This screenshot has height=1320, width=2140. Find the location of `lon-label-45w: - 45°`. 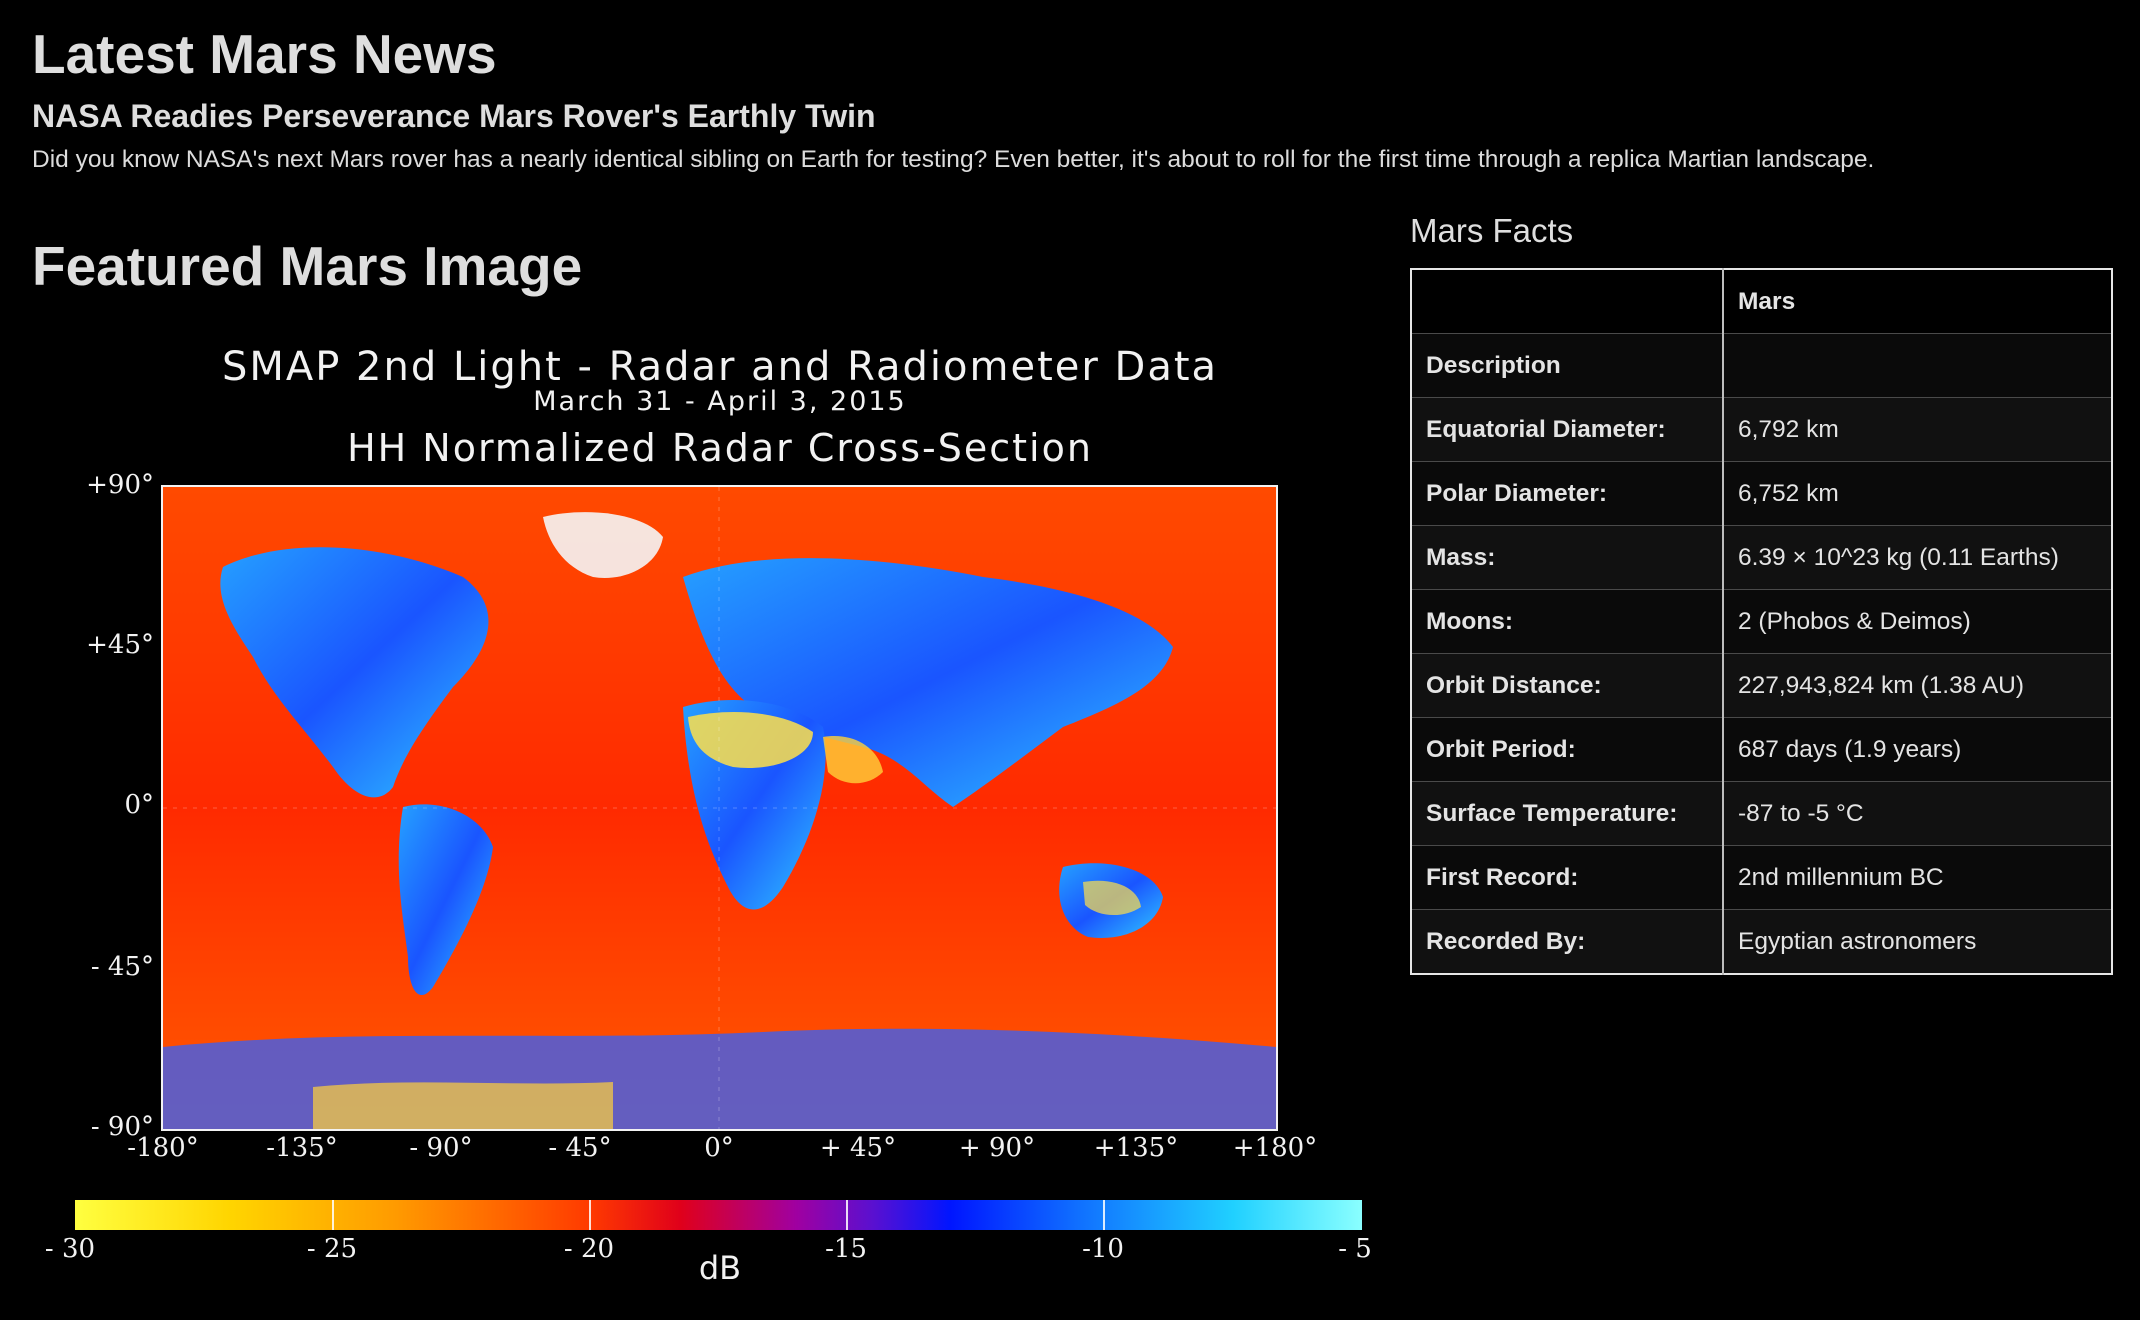

lon-label-45w: - 45° is located at coordinates (580, 1148).